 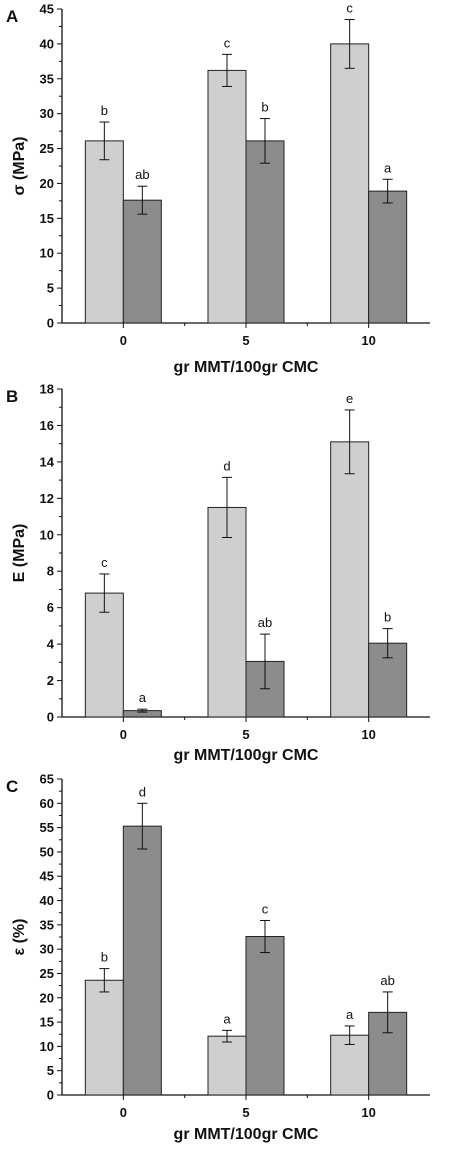 I want to click on y-axis-title: ε (%), so click(x=19, y=937).